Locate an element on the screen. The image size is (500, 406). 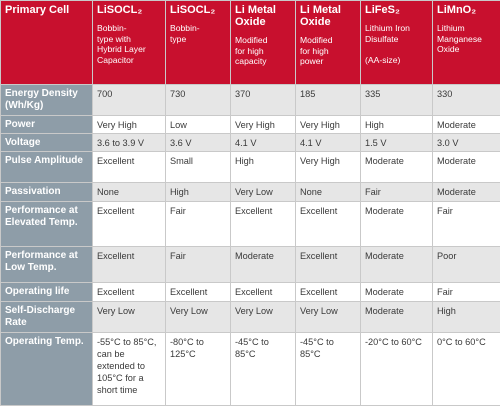
table-cell: -20°C to 60°C is located at coordinates (397, 369).